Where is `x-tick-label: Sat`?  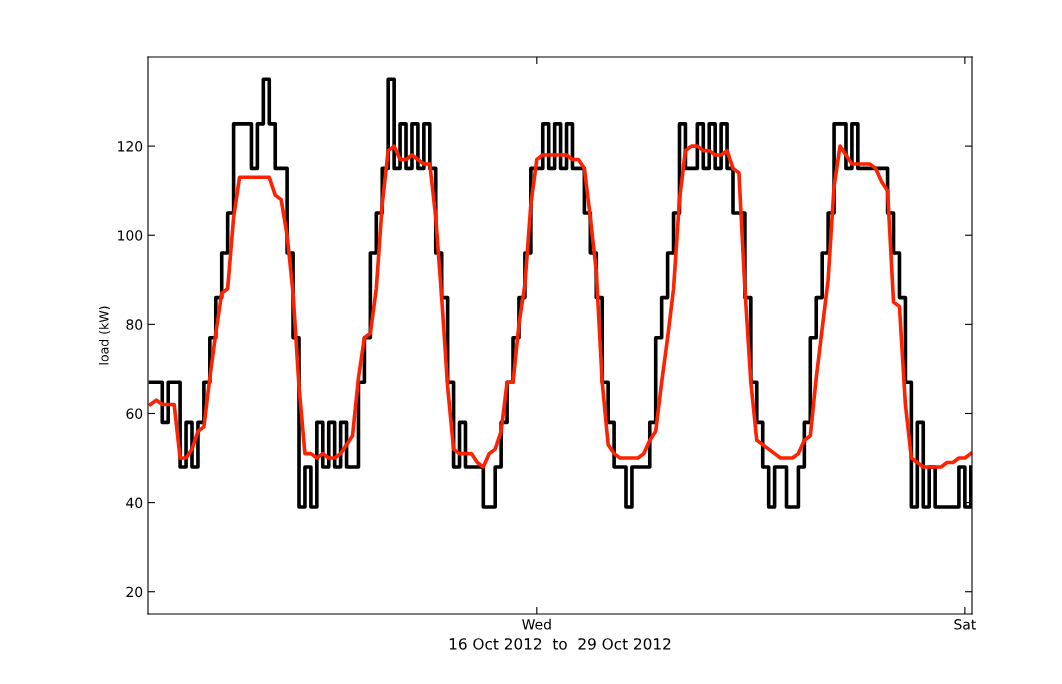 x-tick-label: Sat is located at coordinates (965, 624).